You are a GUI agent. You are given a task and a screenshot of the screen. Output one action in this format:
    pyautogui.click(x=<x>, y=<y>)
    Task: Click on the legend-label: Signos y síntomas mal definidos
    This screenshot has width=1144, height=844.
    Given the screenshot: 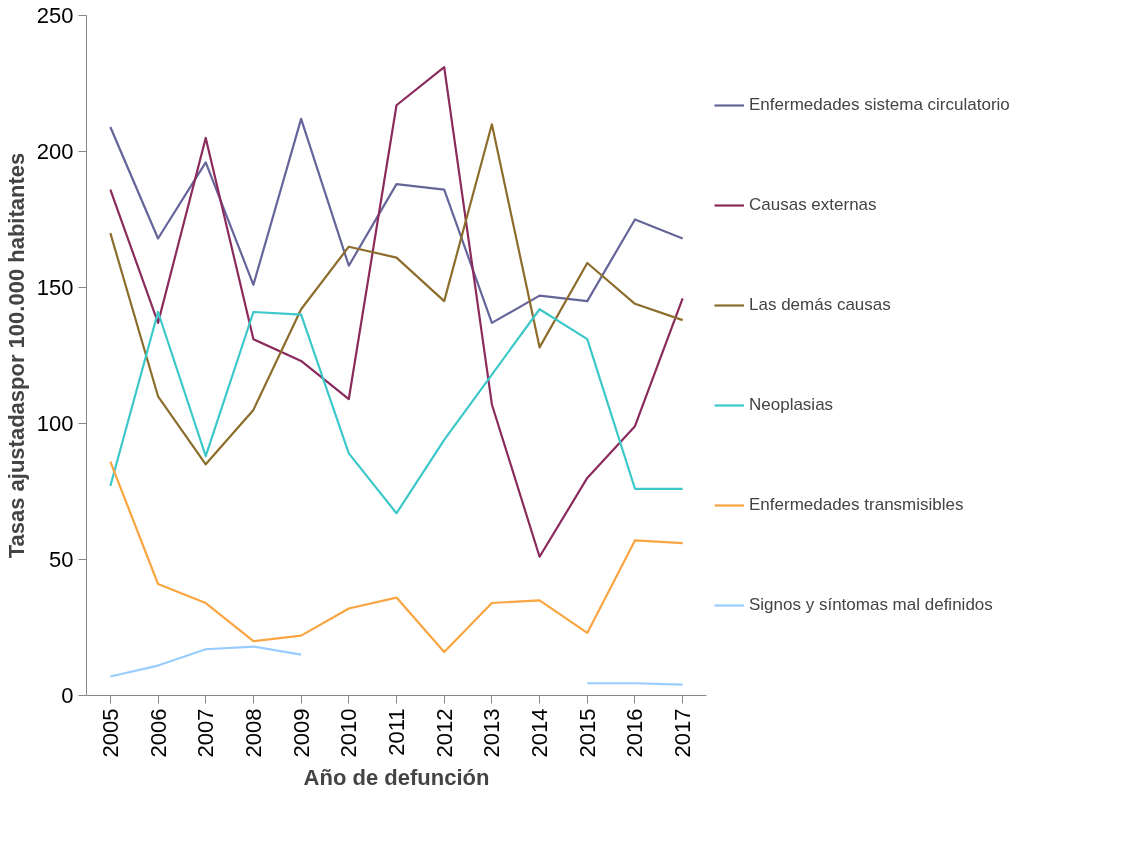 What is the action you would take?
    pyautogui.click(x=871, y=605)
    